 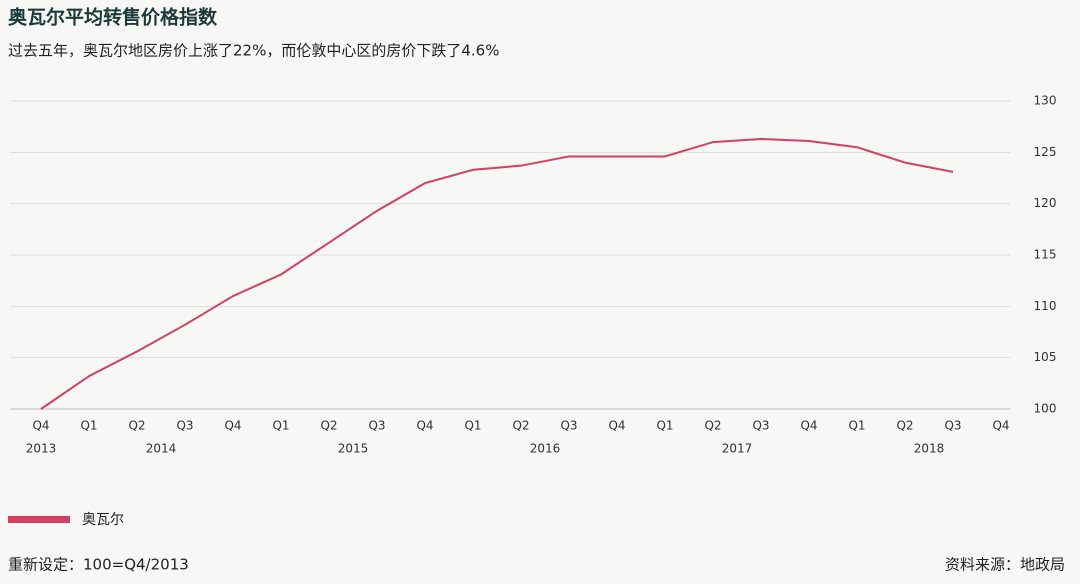 I want to click on year-label: 2018, so click(x=929, y=449).